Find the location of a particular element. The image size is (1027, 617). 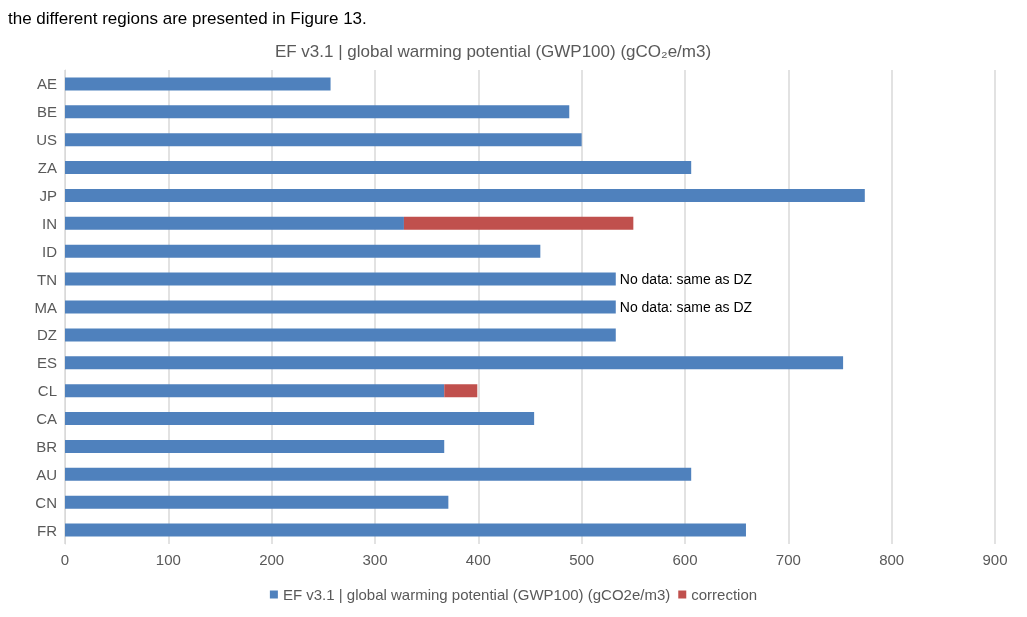

legend-label: EF v3.1 | global warming potential (GWP100) (gCO2e/m3) is located at coordinates (476, 594).